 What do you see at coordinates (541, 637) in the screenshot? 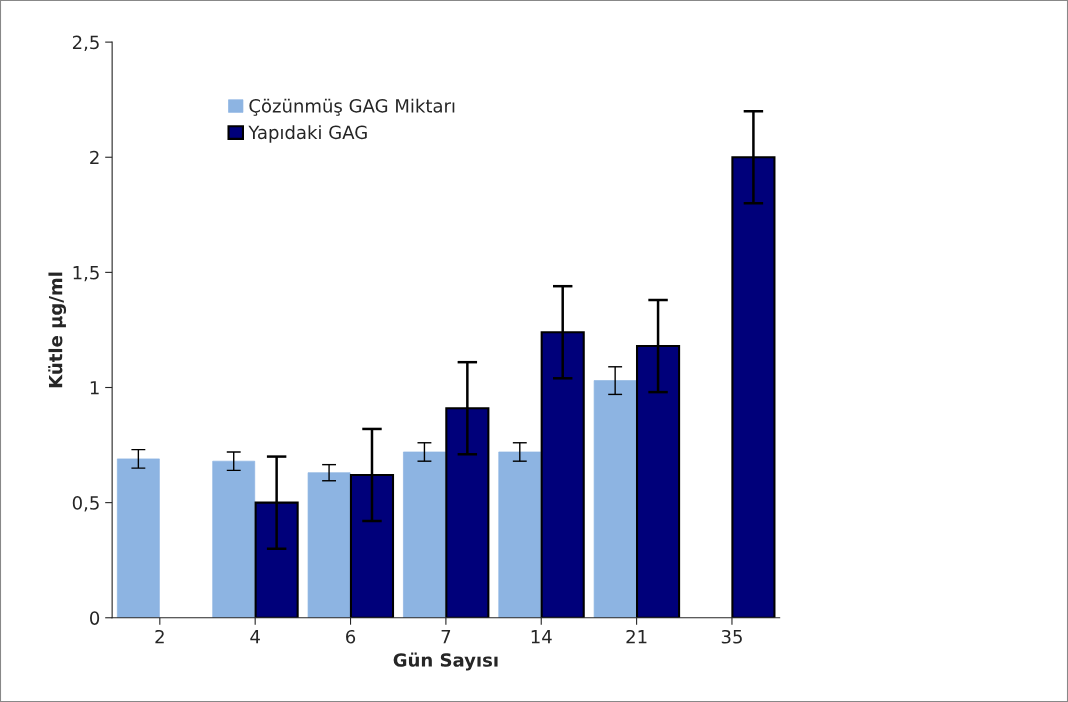
I see `x-tick-label: 14` at bounding box center [541, 637].